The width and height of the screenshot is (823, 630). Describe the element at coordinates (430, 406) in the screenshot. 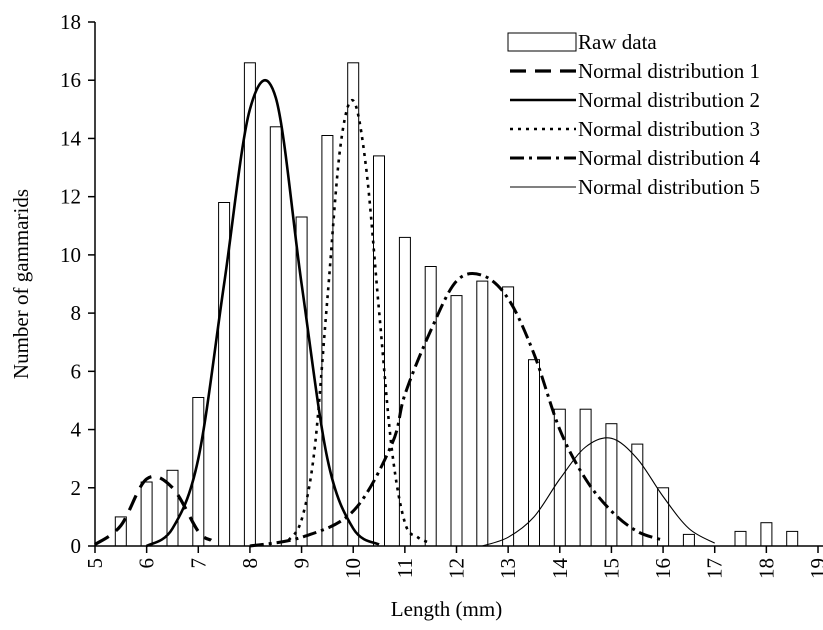

I see `bar-11.5` at that location.